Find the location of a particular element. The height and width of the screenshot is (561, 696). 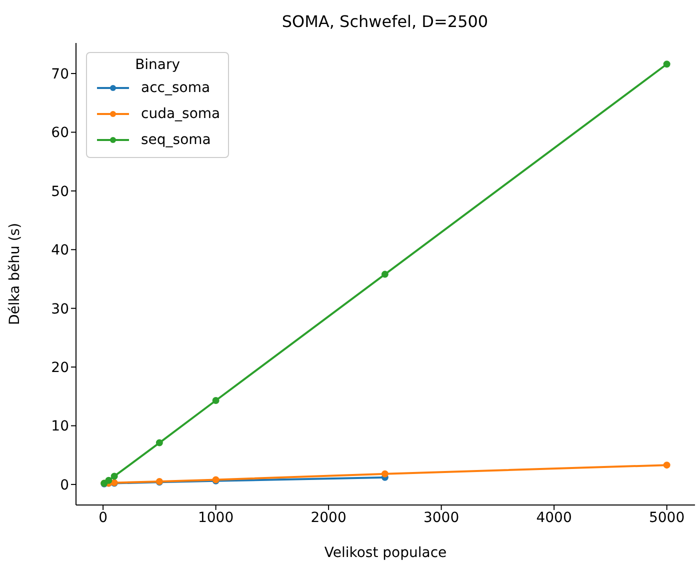

legend-label: seq_soma is located at coordinates (176, 140).